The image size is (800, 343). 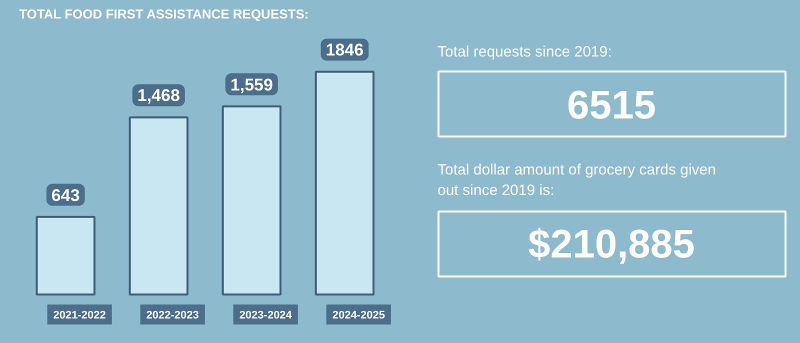 What do you see at coordinates (577, 180) in the screenshot?
I see `text: Total dollar amount of grocery cards given out since 2019 is:` at bounding box center [577, 180].